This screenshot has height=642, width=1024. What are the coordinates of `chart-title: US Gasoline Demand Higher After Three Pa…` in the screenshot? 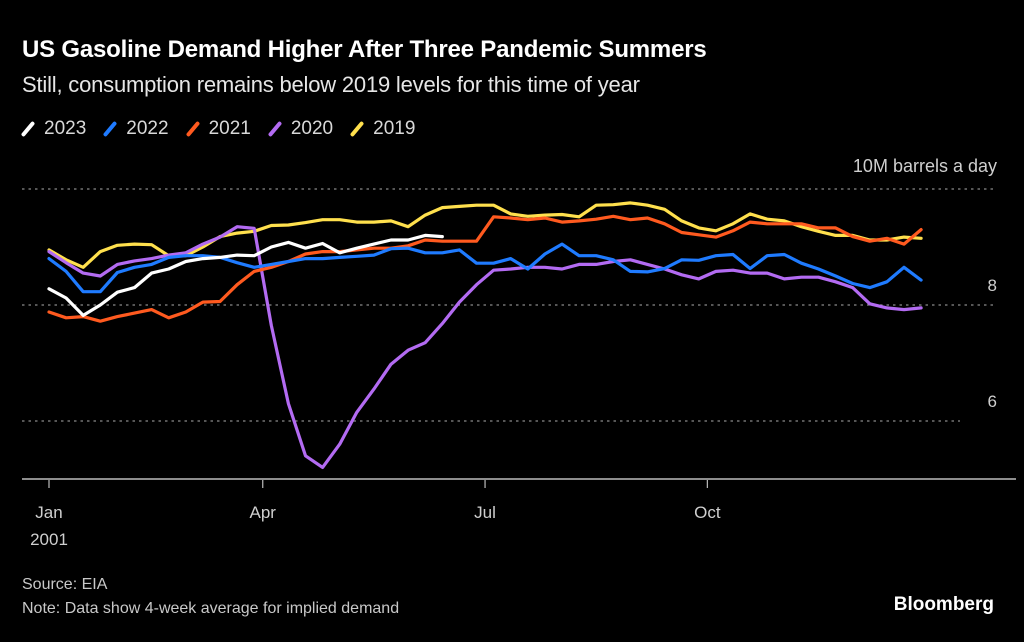 It's located at (364, 49).